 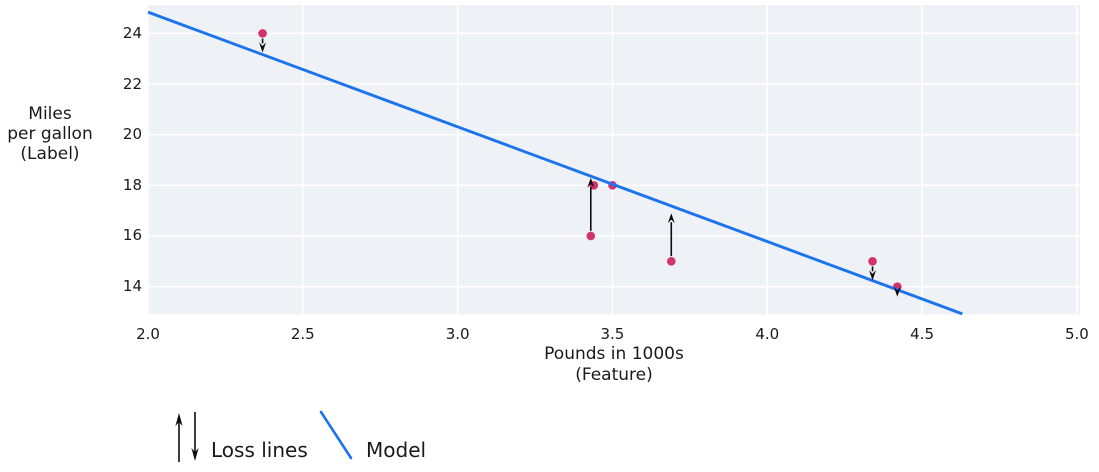 What do you see at coordinates (336, 435) in the screenshot?
I see `model-legend-icon` at bounding box center [336, 435].